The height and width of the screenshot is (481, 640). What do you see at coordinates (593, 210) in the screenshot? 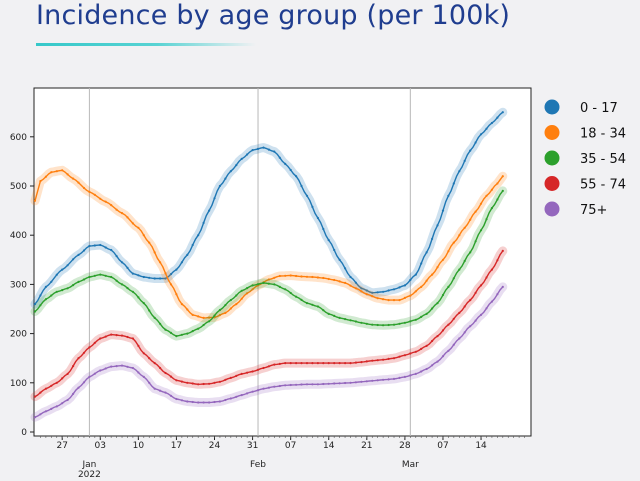
I see `legend-label: 75+` at bounding box center [593, 210].